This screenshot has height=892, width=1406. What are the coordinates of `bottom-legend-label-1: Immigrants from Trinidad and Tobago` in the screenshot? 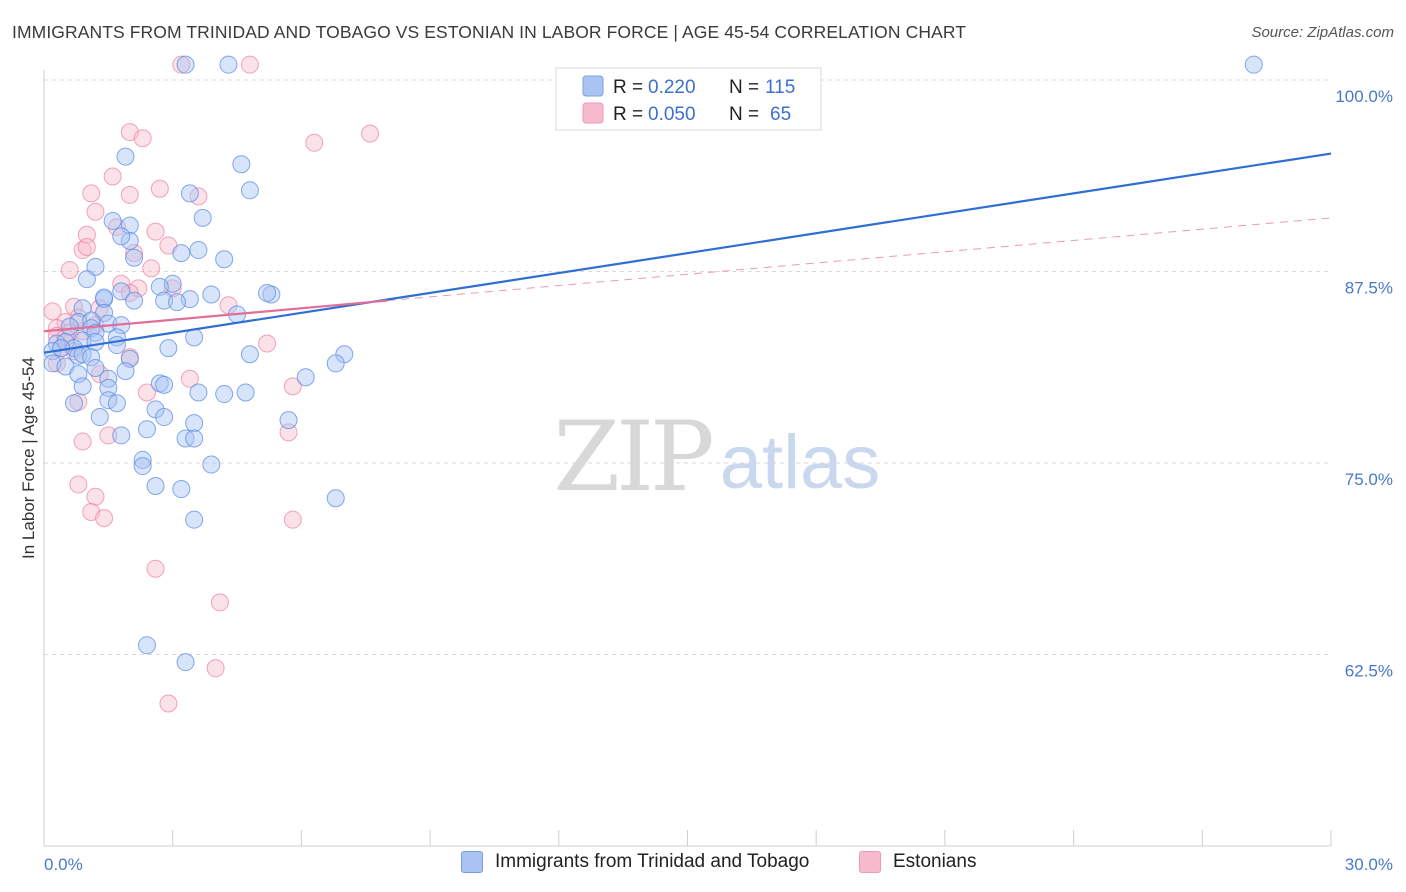 It's located at (652, 861).